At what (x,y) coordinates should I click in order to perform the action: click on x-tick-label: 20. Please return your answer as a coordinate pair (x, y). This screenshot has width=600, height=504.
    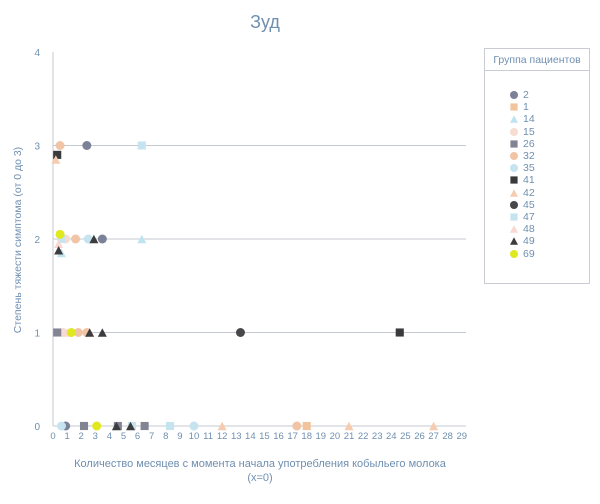
    Looking at the image, I should click on (335, 436).